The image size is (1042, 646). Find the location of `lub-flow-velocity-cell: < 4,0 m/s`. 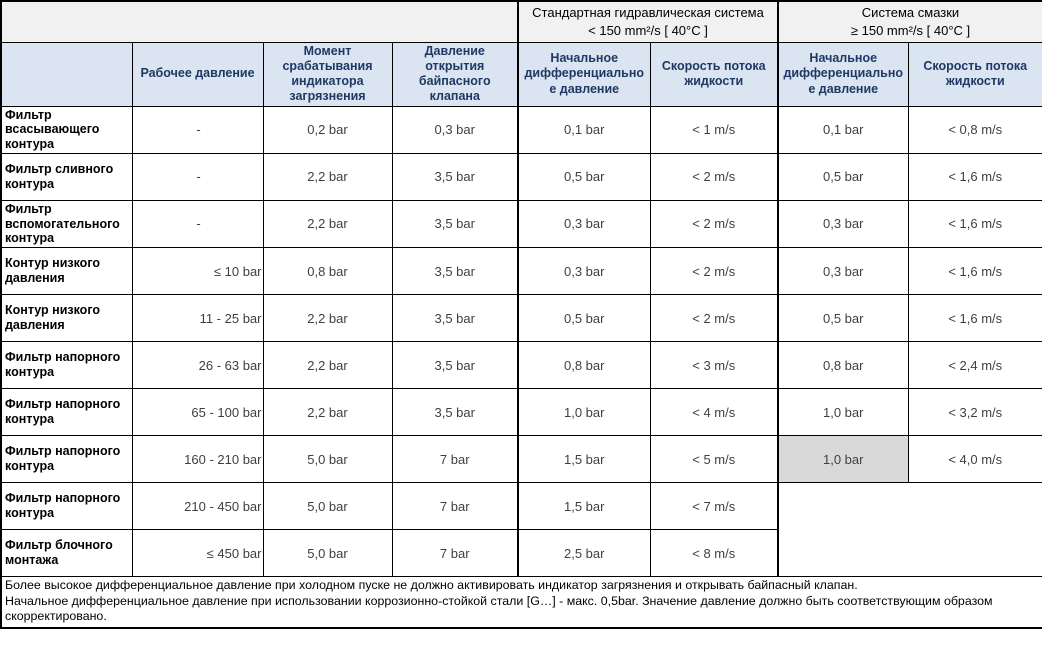

lub-flow-velocity-cell: < 4,0 m/s is located at coordinates (974, 459).